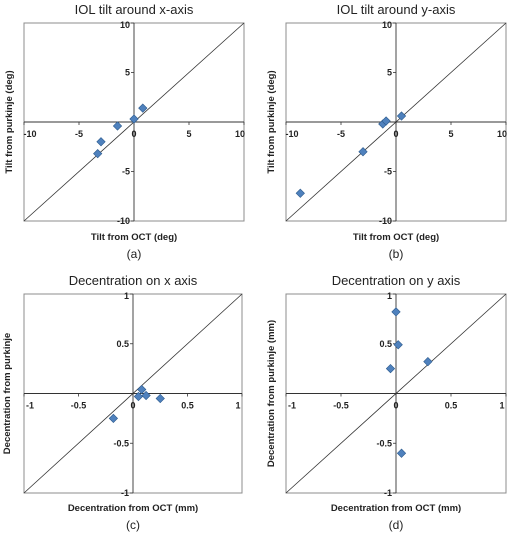  What do you see at coordinates (133, 525) in the screenshot?
I see `panel-caption: (c)` at bounding box center [133, 525].